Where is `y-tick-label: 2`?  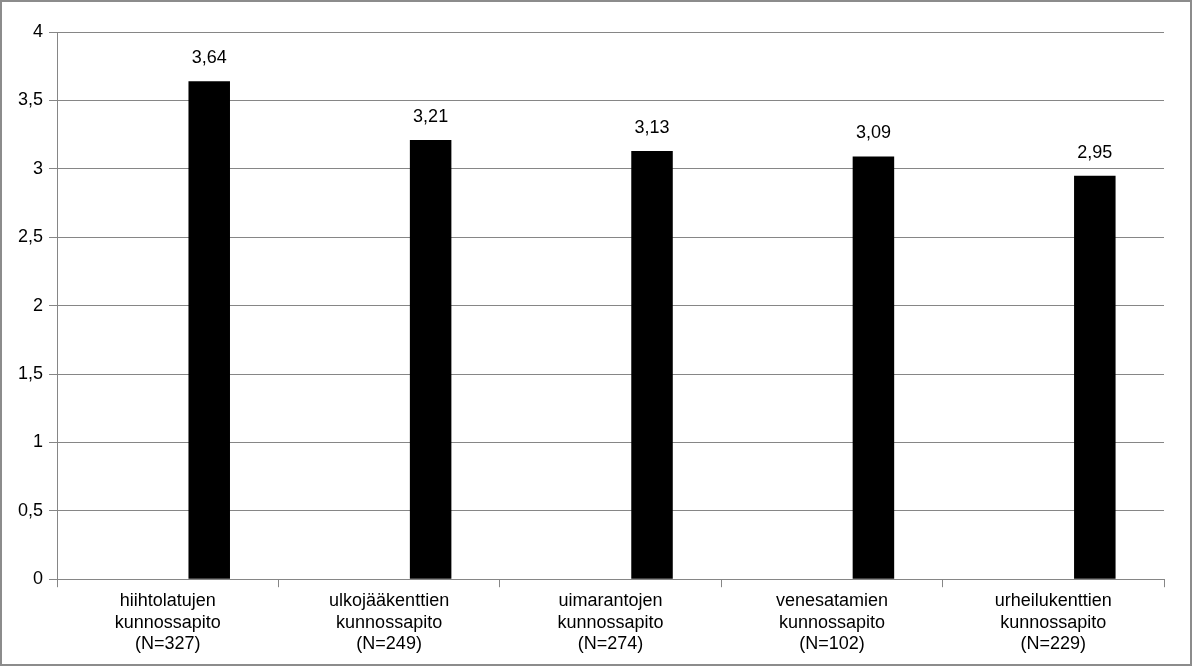
y-tick-label: 2 is located at coordinates (38, 304).